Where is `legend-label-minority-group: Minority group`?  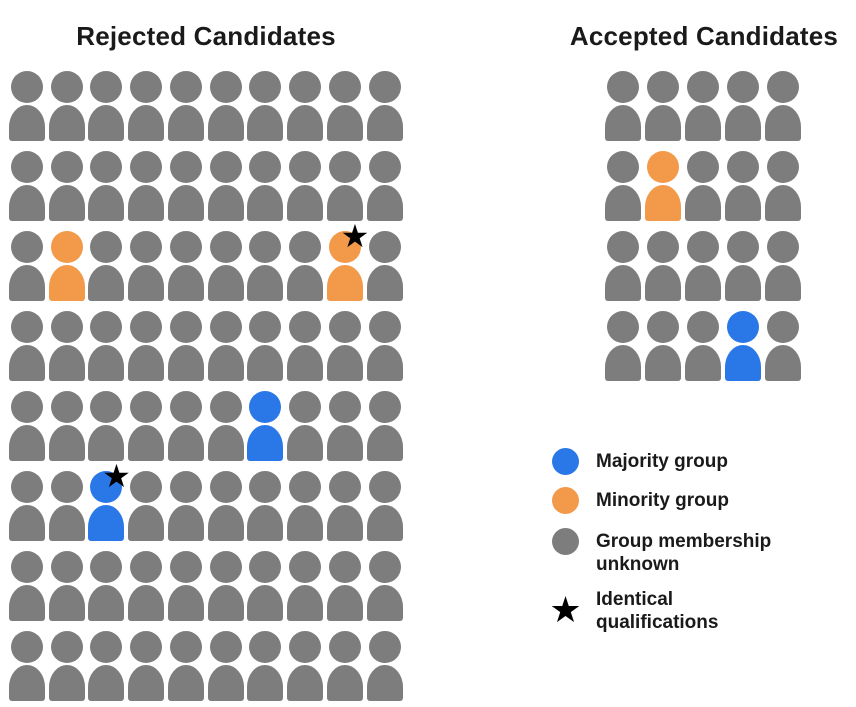 legend-label-minority-group: Minority group is located at coordinates (662, 500).